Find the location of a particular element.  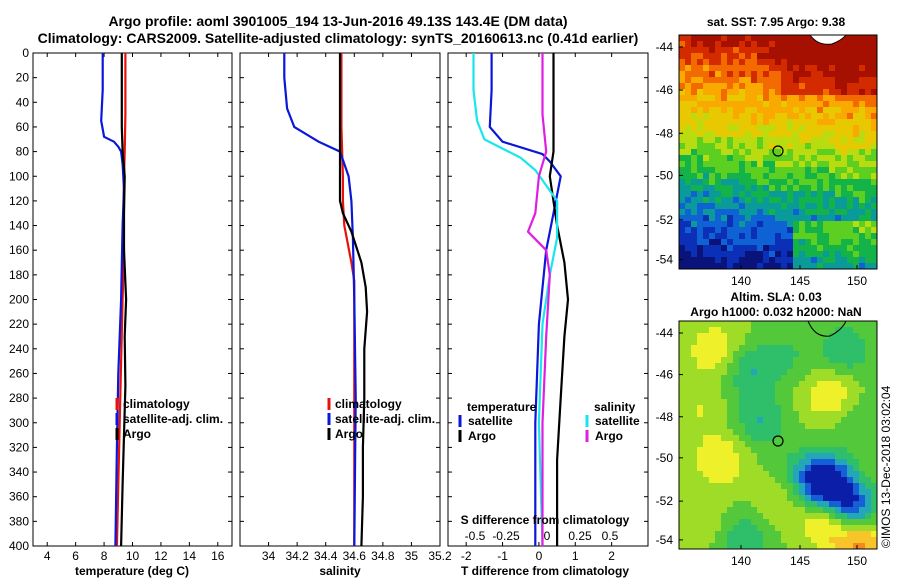

depth-tick-label: 400 is located at coordinates (19, 546).